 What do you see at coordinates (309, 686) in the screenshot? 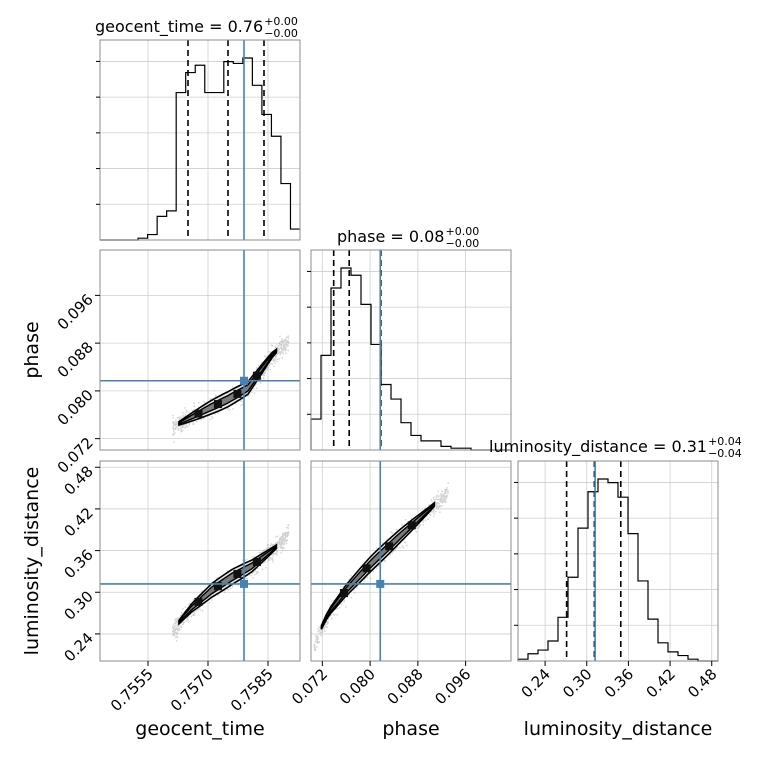
I see `xtick-label-phase-0: 0.072` at bounding box center [309, 686].